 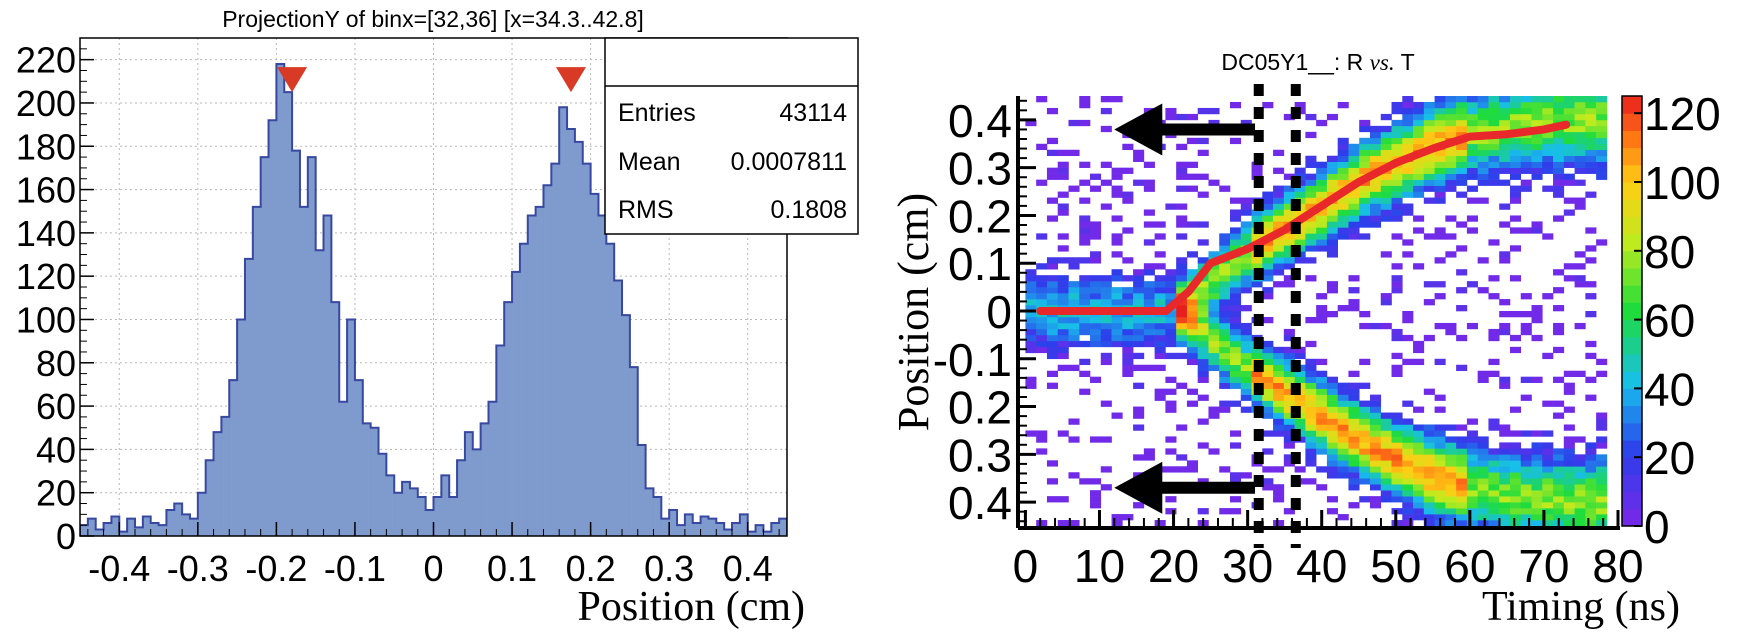 What do you see at coordinates (1632, 397) in the screenshot?
I see `colorbar-segment` at bounding box center [1632, 397].